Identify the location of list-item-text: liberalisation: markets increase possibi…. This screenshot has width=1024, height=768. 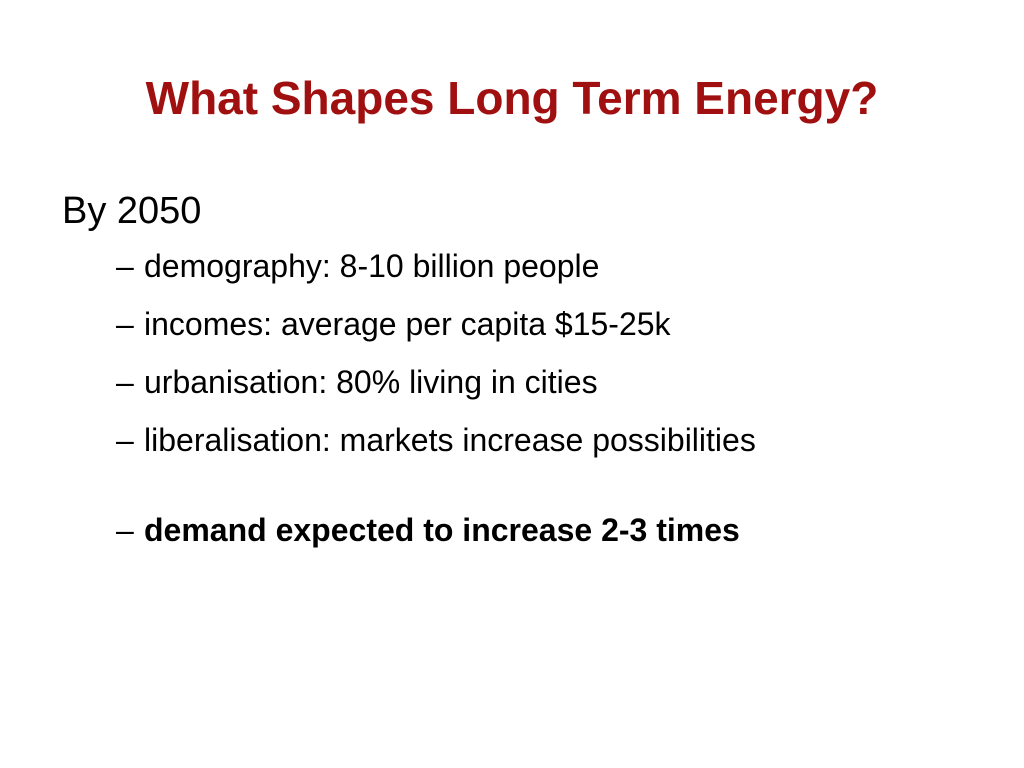
(450, 440).